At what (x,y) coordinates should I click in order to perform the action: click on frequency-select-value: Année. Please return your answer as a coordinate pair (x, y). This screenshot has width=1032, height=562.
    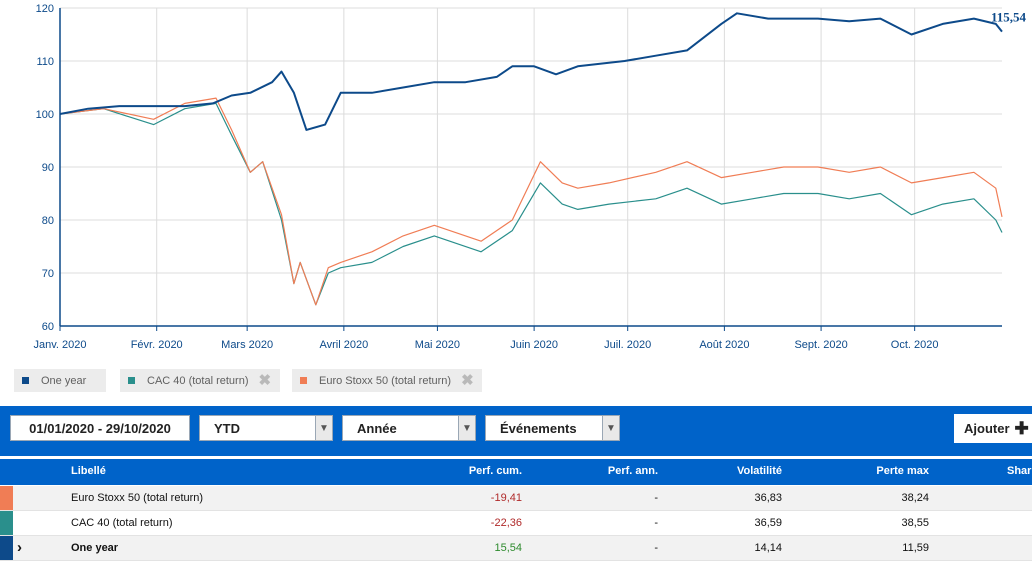
    Looking at the image, I should click on (377, 428).